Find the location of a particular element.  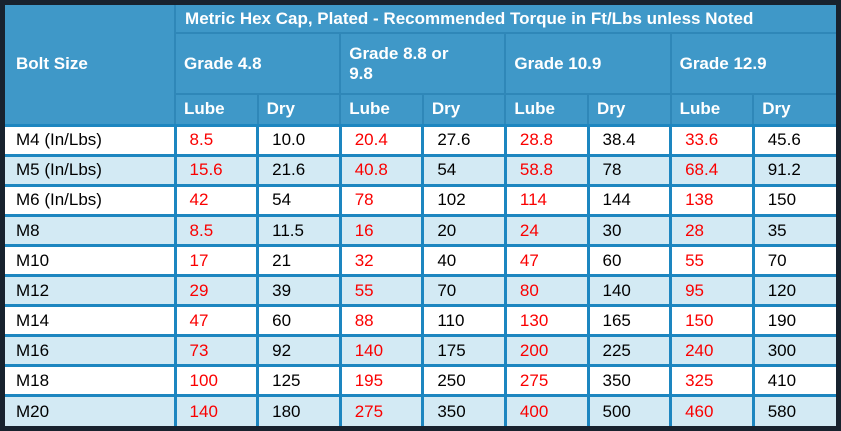

dry-value-cell: 20 is located at coordinates (464, 230).